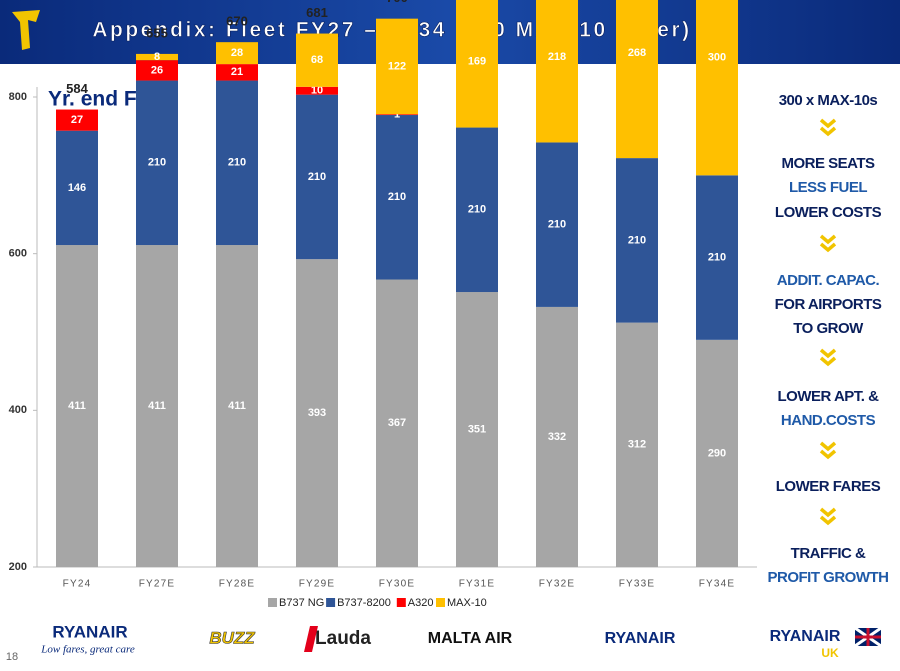 This screenshot has width=900, height=671. Describe the element at coordinates (470, 638) in the screenshot. I see `logo: MALTA AIR` at that location.